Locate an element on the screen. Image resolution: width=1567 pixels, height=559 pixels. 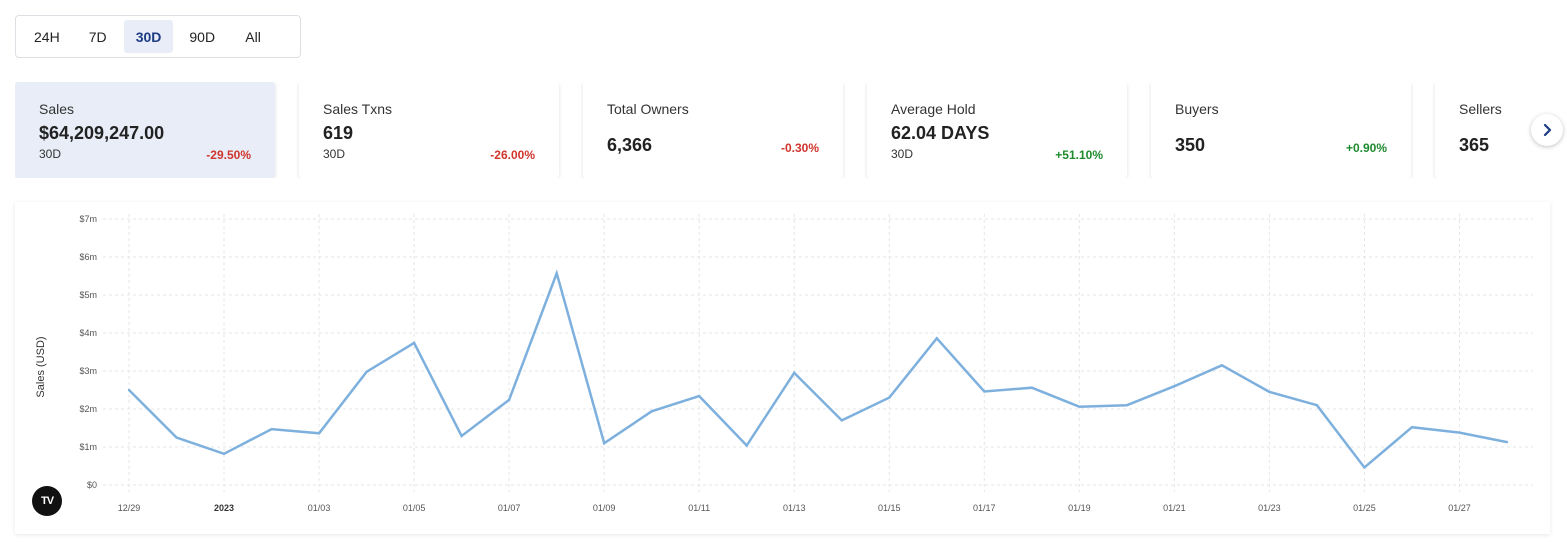
x-tick-label: 01/11 is located at coordinates (699, 508).